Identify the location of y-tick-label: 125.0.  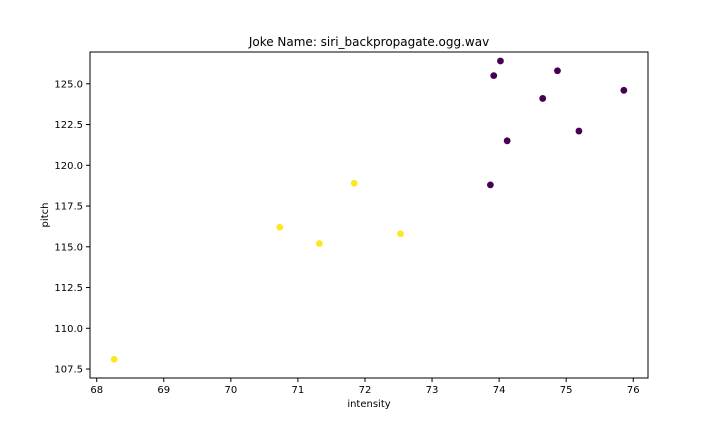
(68, 84).